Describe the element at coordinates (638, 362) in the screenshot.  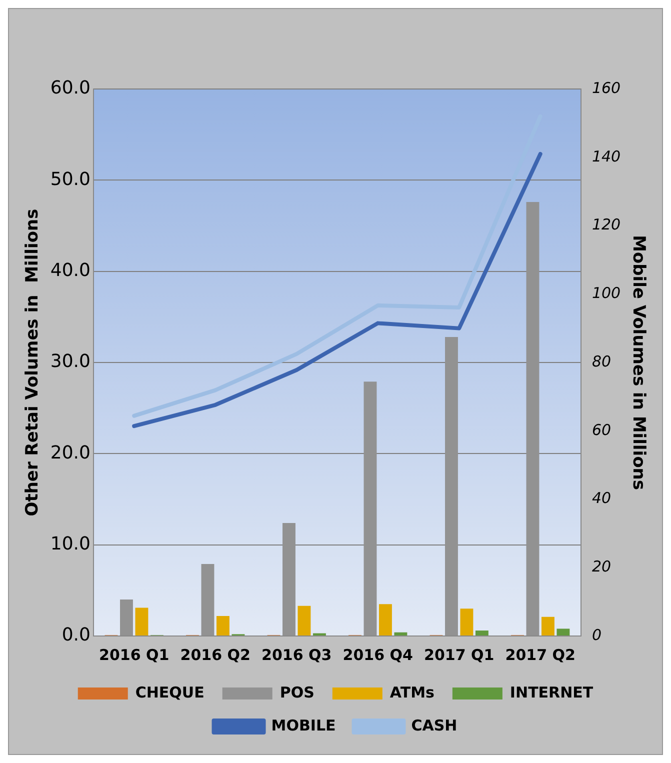
I see `y2-axis-title: Mobile Volumes in Millions` at that location.